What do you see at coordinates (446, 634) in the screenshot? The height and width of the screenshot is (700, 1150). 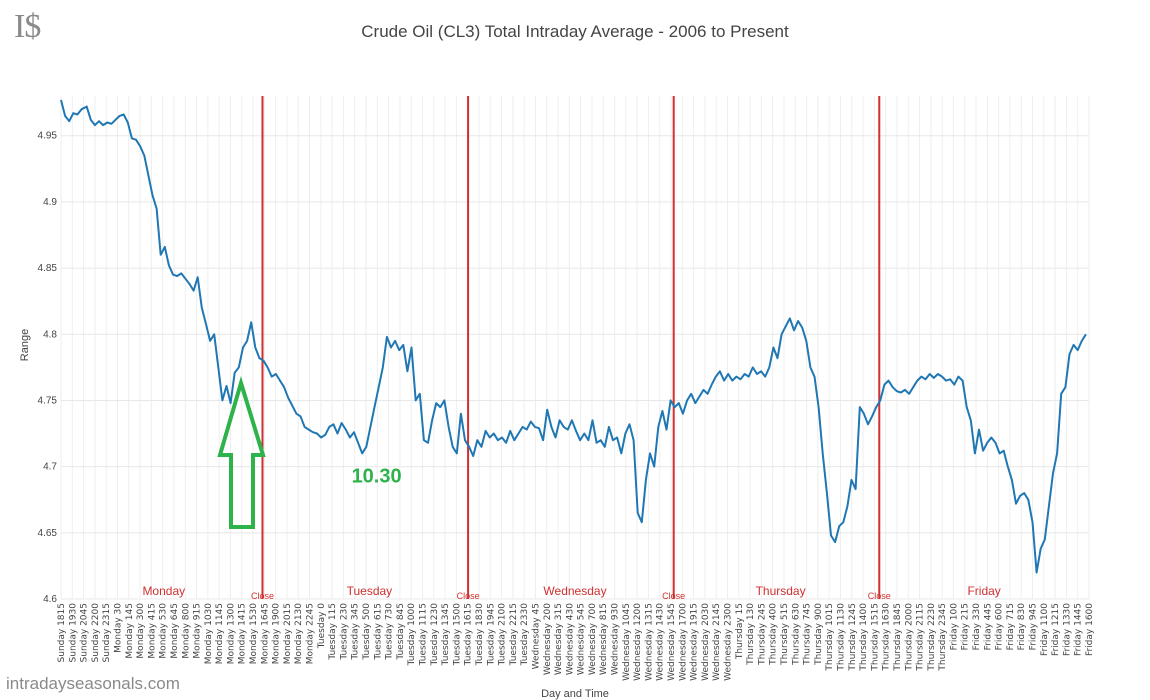 I see `x-tick-label: Tuesday 1345` at bounding box center [446, 634].